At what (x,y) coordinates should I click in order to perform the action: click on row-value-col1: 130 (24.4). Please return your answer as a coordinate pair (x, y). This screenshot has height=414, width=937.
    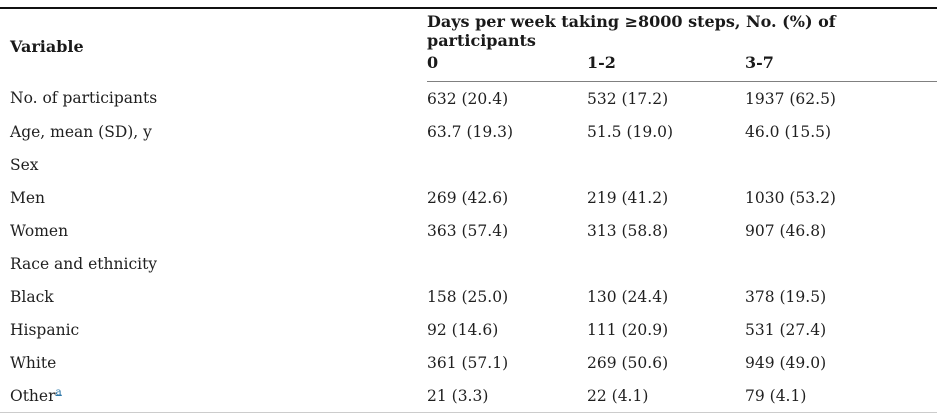
    Looking at the image, I should click on (628, 296).